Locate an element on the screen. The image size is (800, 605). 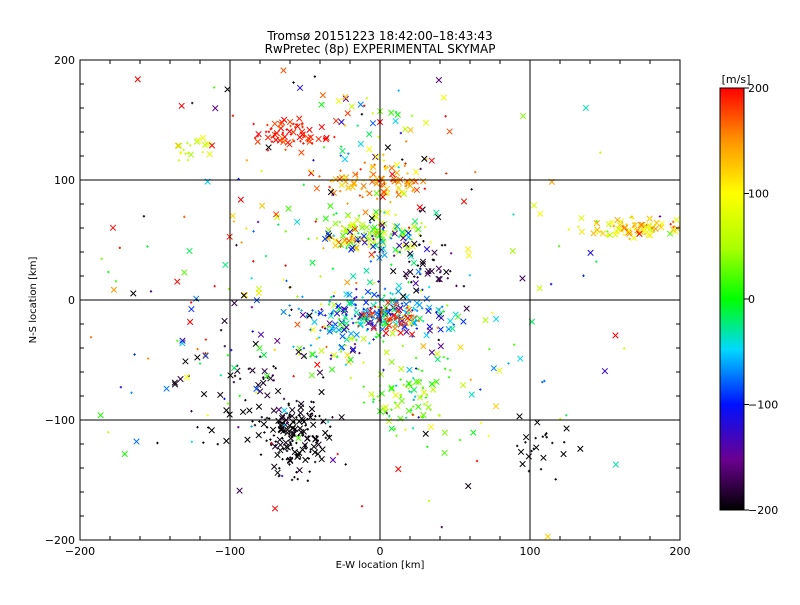
colorbar-tick-label: −100 is located at coordinates (763, 405).